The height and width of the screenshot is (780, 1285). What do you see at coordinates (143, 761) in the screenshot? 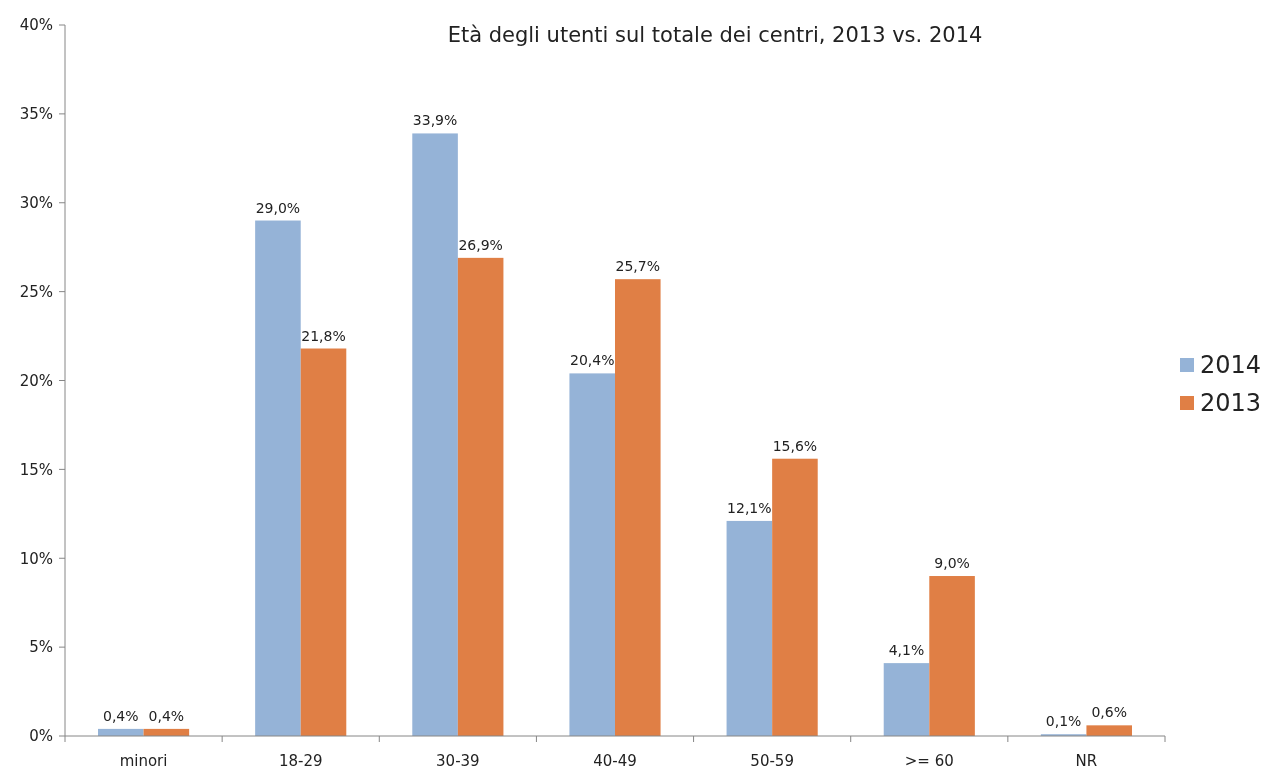
I see `x-tick-label: minori` at bounding box center [143, 761].